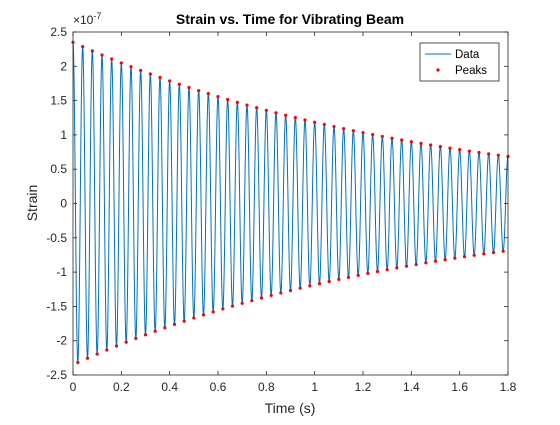 The width and height of the screenshot is (560, 425). I want to click on y-tick-label: -0.5, so click(56, 238).